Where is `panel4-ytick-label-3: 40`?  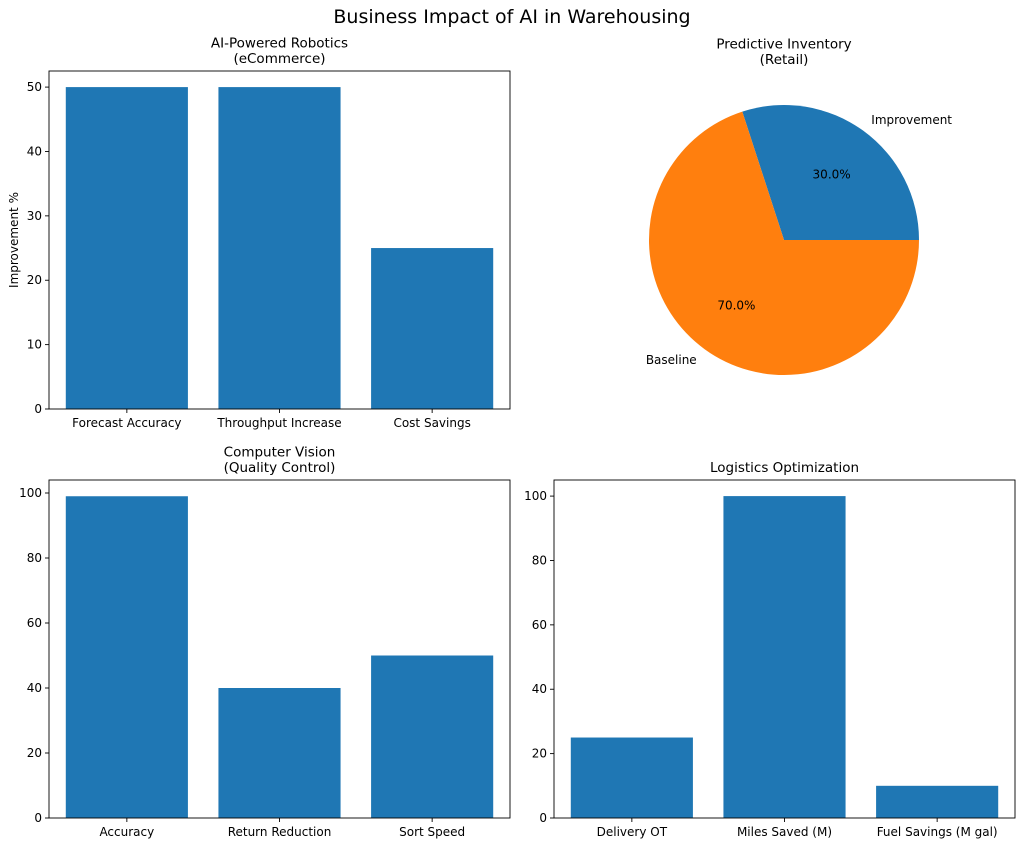
panel4-ytick-label-3: 40 is located at coordinates (539, 689).